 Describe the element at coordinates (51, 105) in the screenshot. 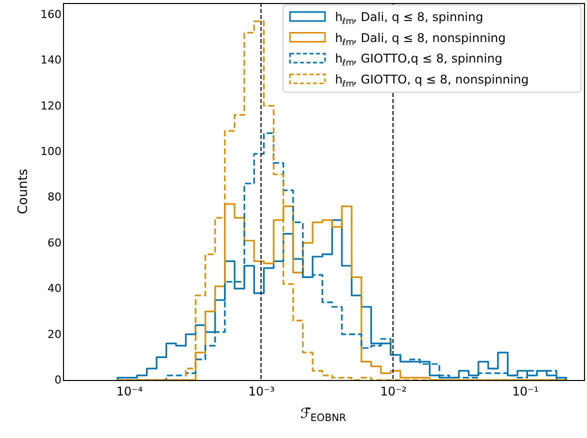

I see `y-tick-label: 120` at that location.